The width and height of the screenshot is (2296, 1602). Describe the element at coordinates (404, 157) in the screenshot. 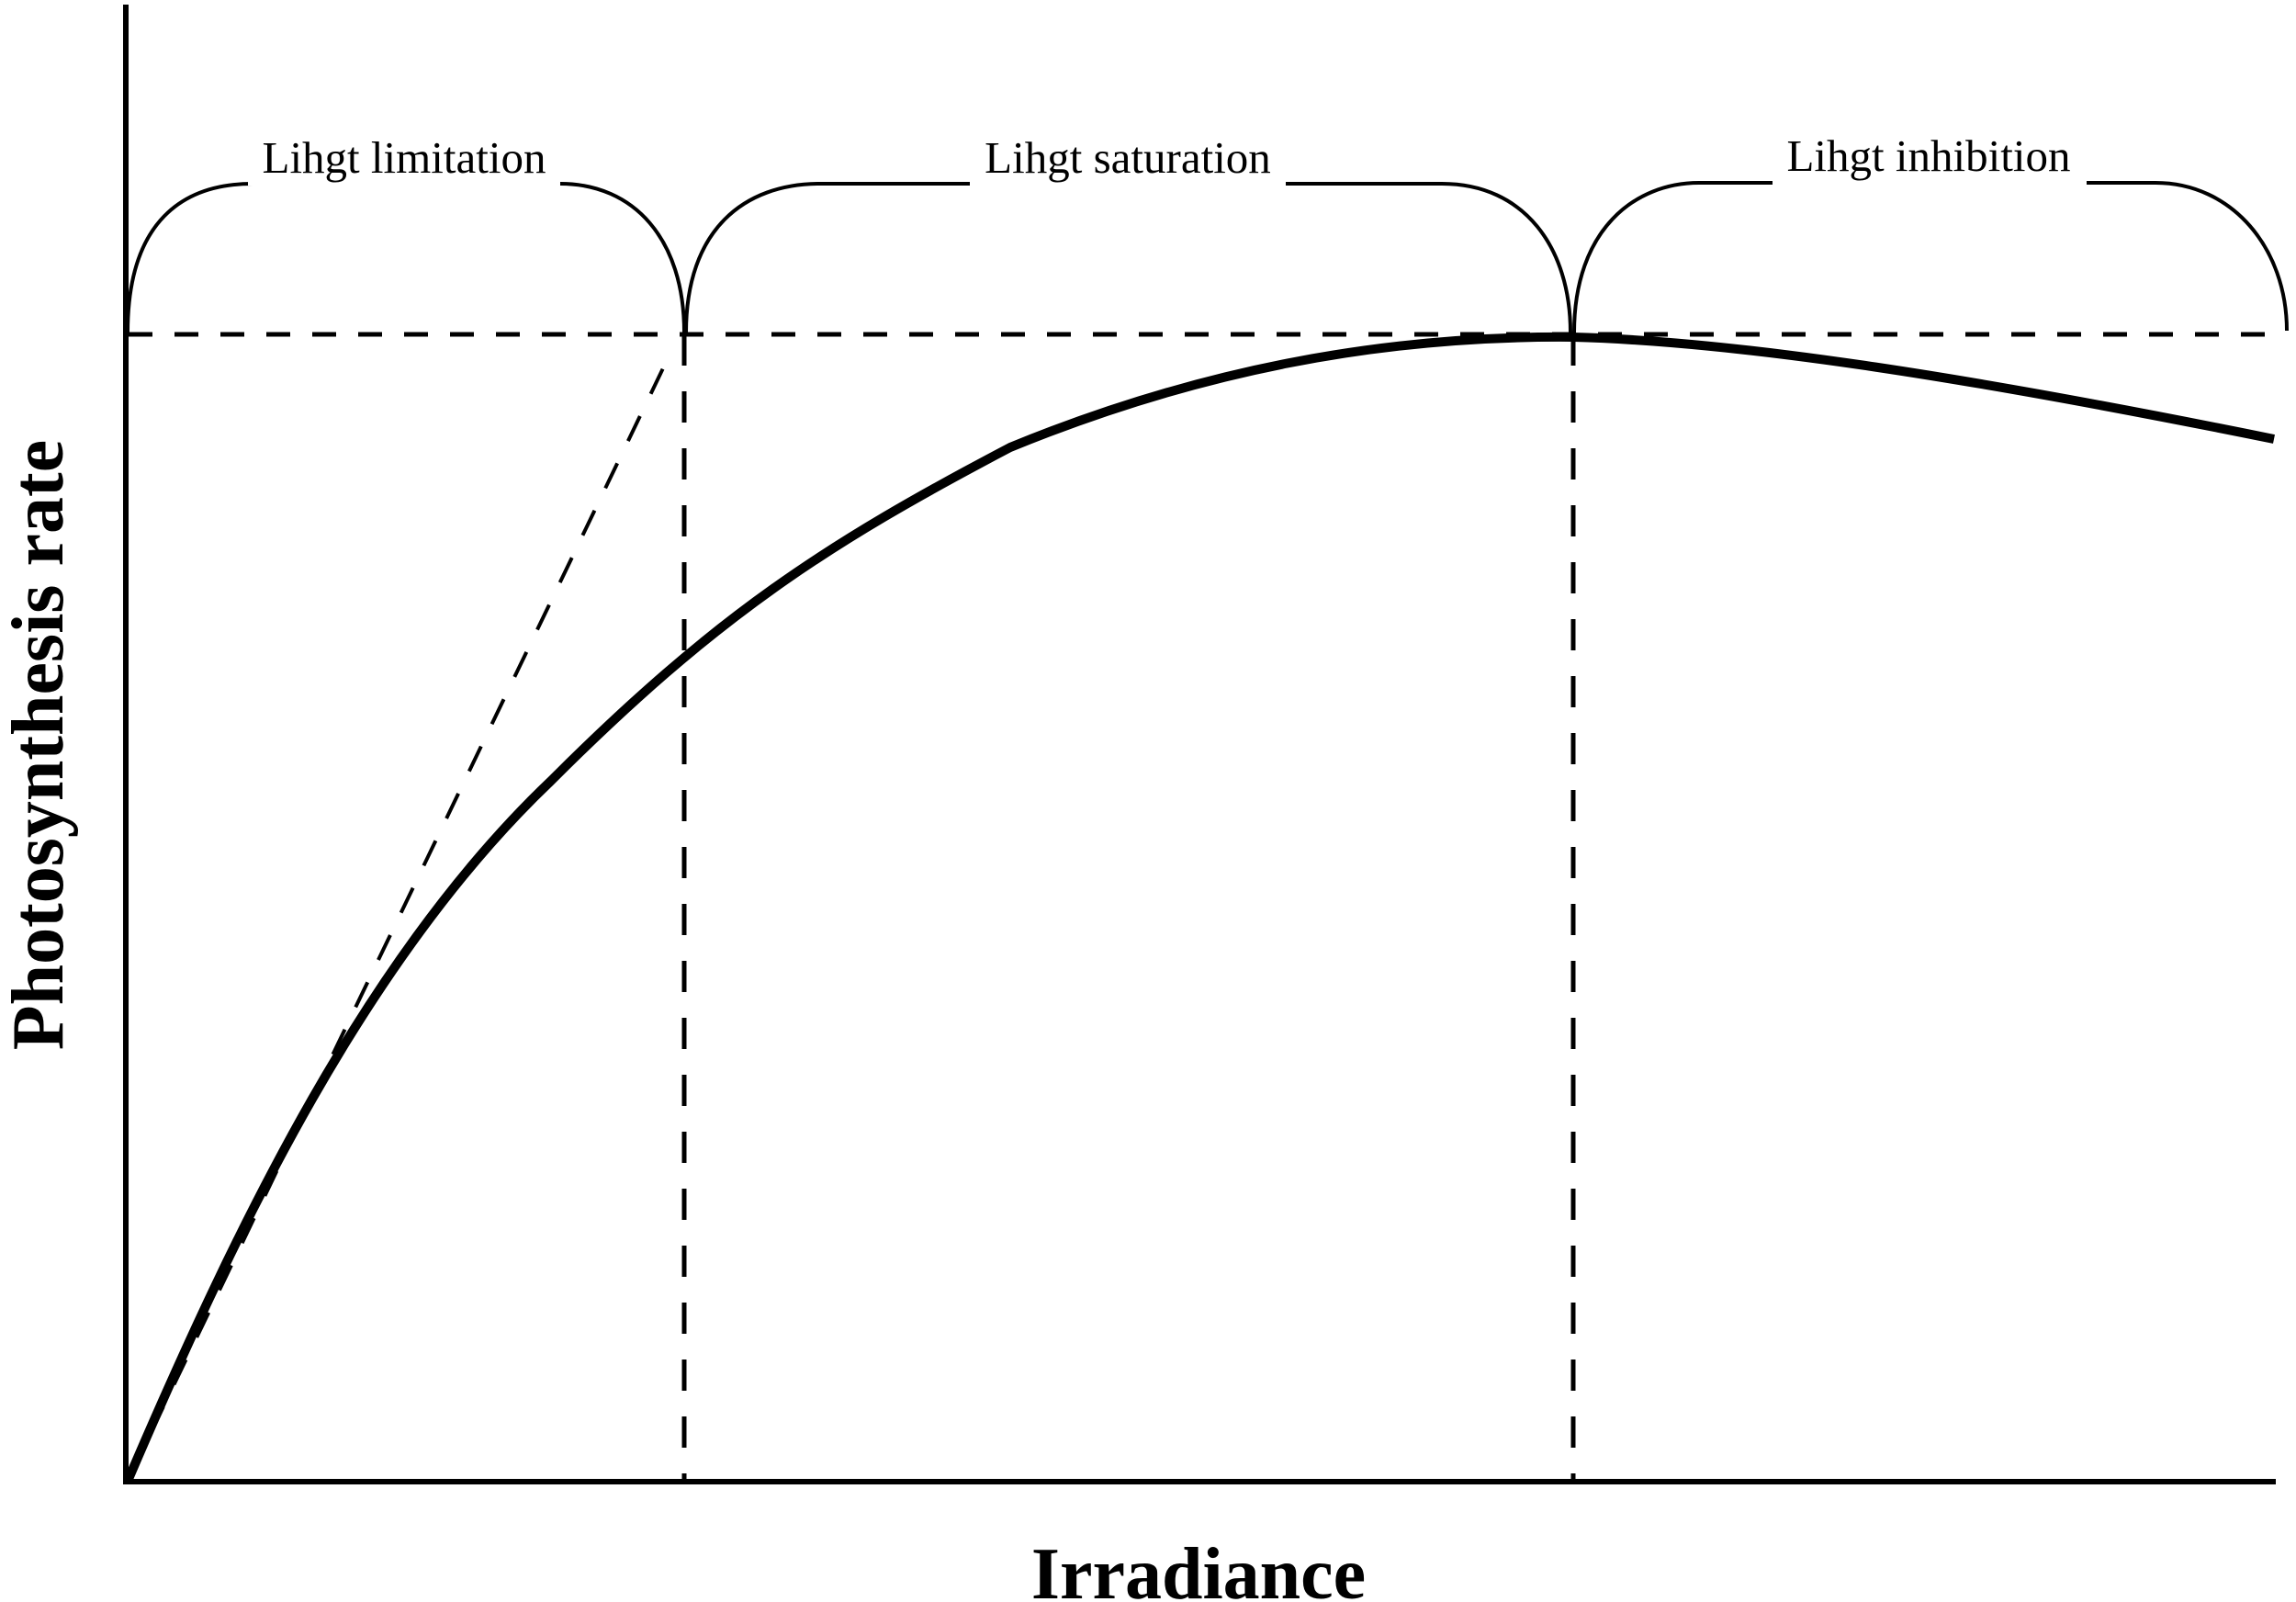

I see `region-label-limitation: Lihgt limitation` at that location.